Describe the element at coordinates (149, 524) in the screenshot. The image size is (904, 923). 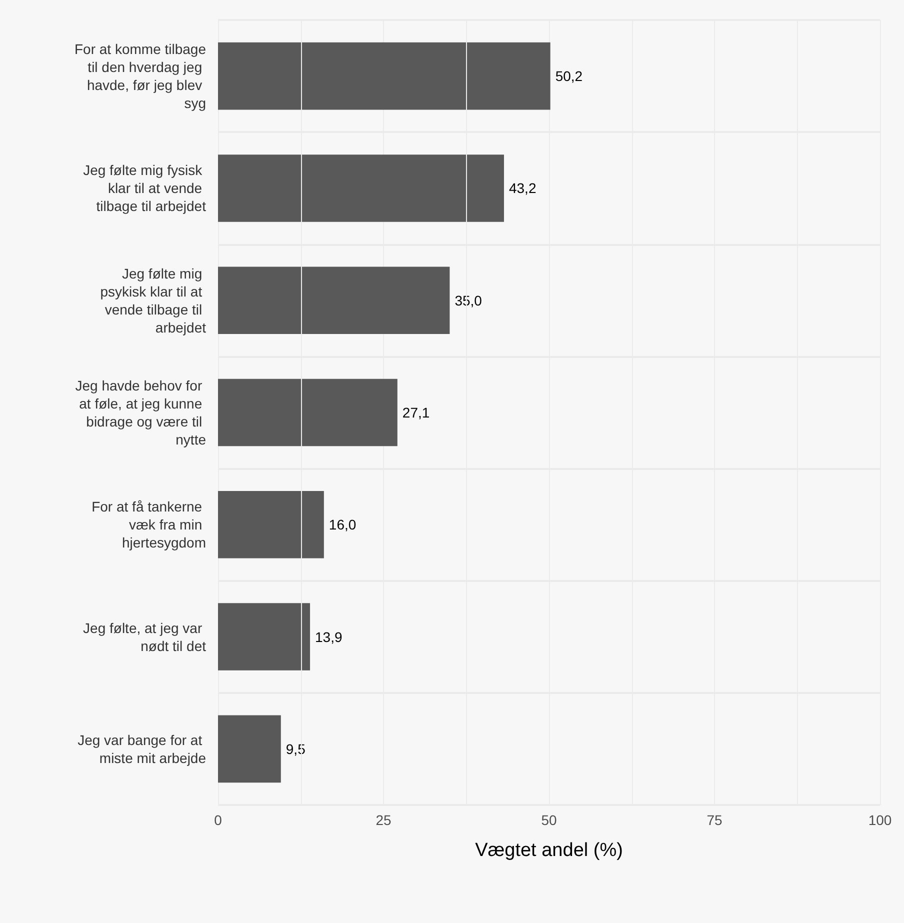
I see `y-tick-label: For at få tankerne væk fra min hjertesygdom` at that location.